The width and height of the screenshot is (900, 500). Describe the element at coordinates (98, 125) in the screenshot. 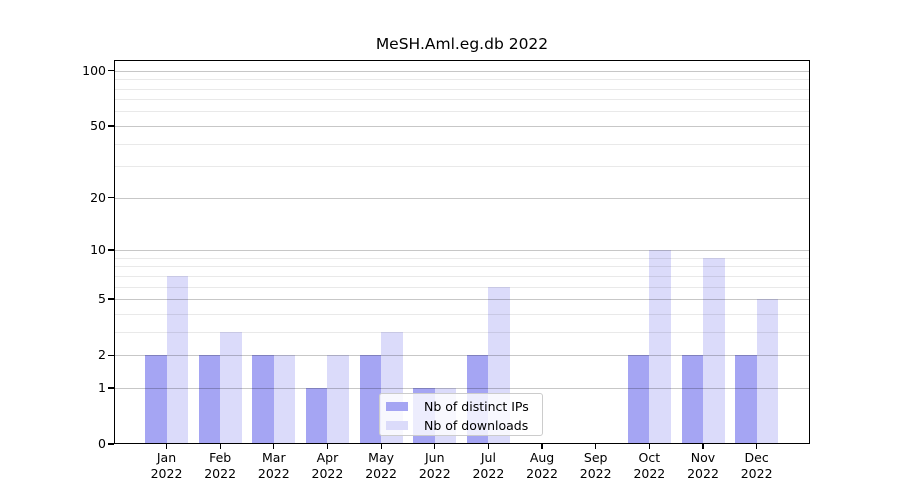

I see `y-axis-tick-label: 50` at that location.